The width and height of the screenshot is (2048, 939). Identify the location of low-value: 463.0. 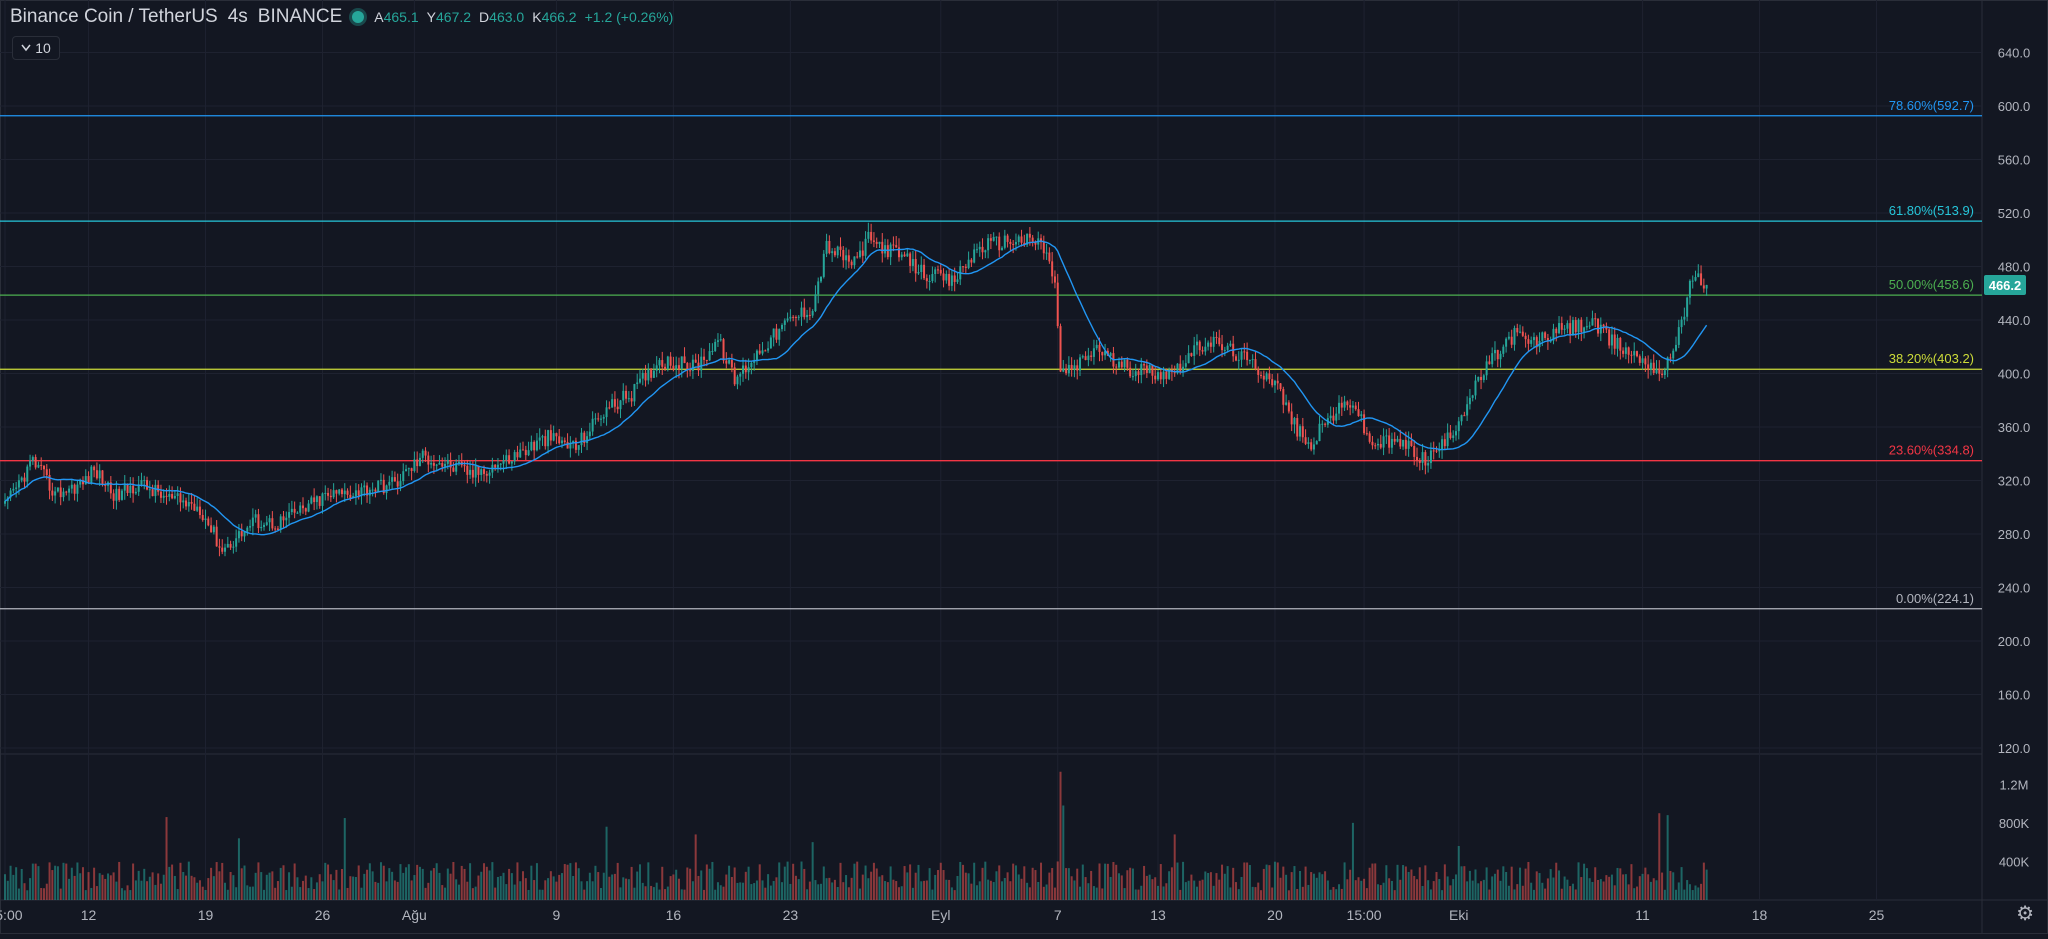
(506, 17).